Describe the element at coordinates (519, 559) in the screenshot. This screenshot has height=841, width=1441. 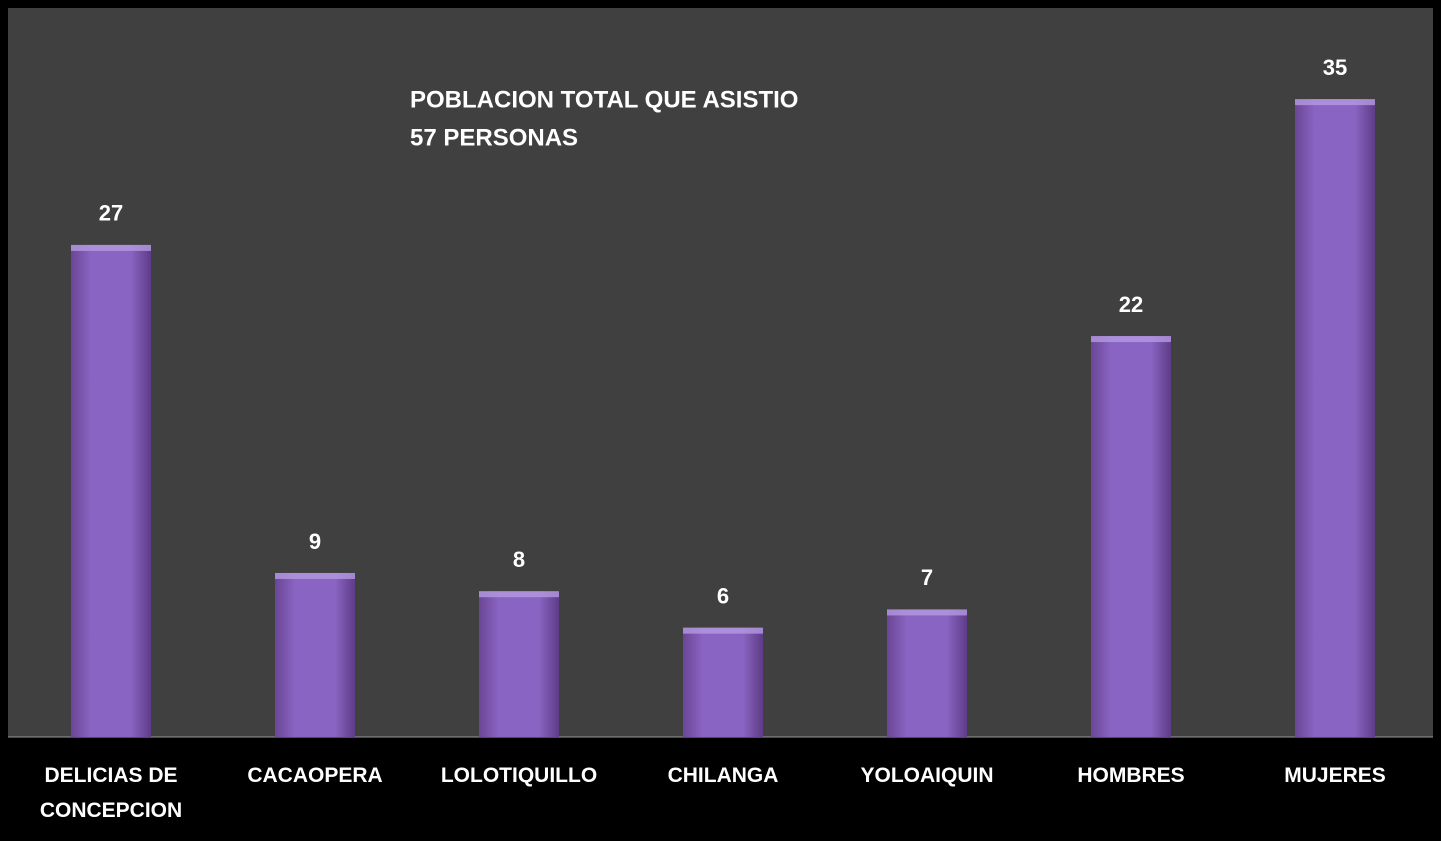
I see `data-label: 8` at that location.